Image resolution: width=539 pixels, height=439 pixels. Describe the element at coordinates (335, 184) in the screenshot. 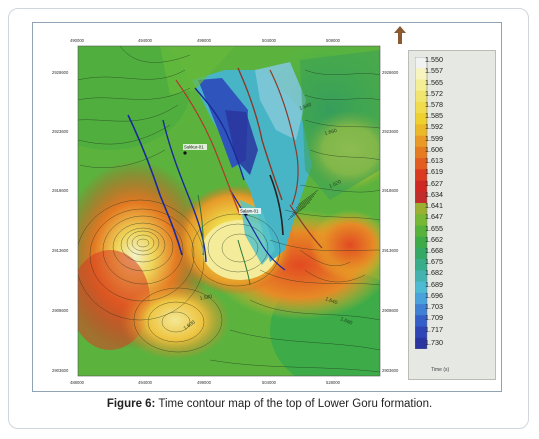

I see `contour-label: 1.620` at that location.